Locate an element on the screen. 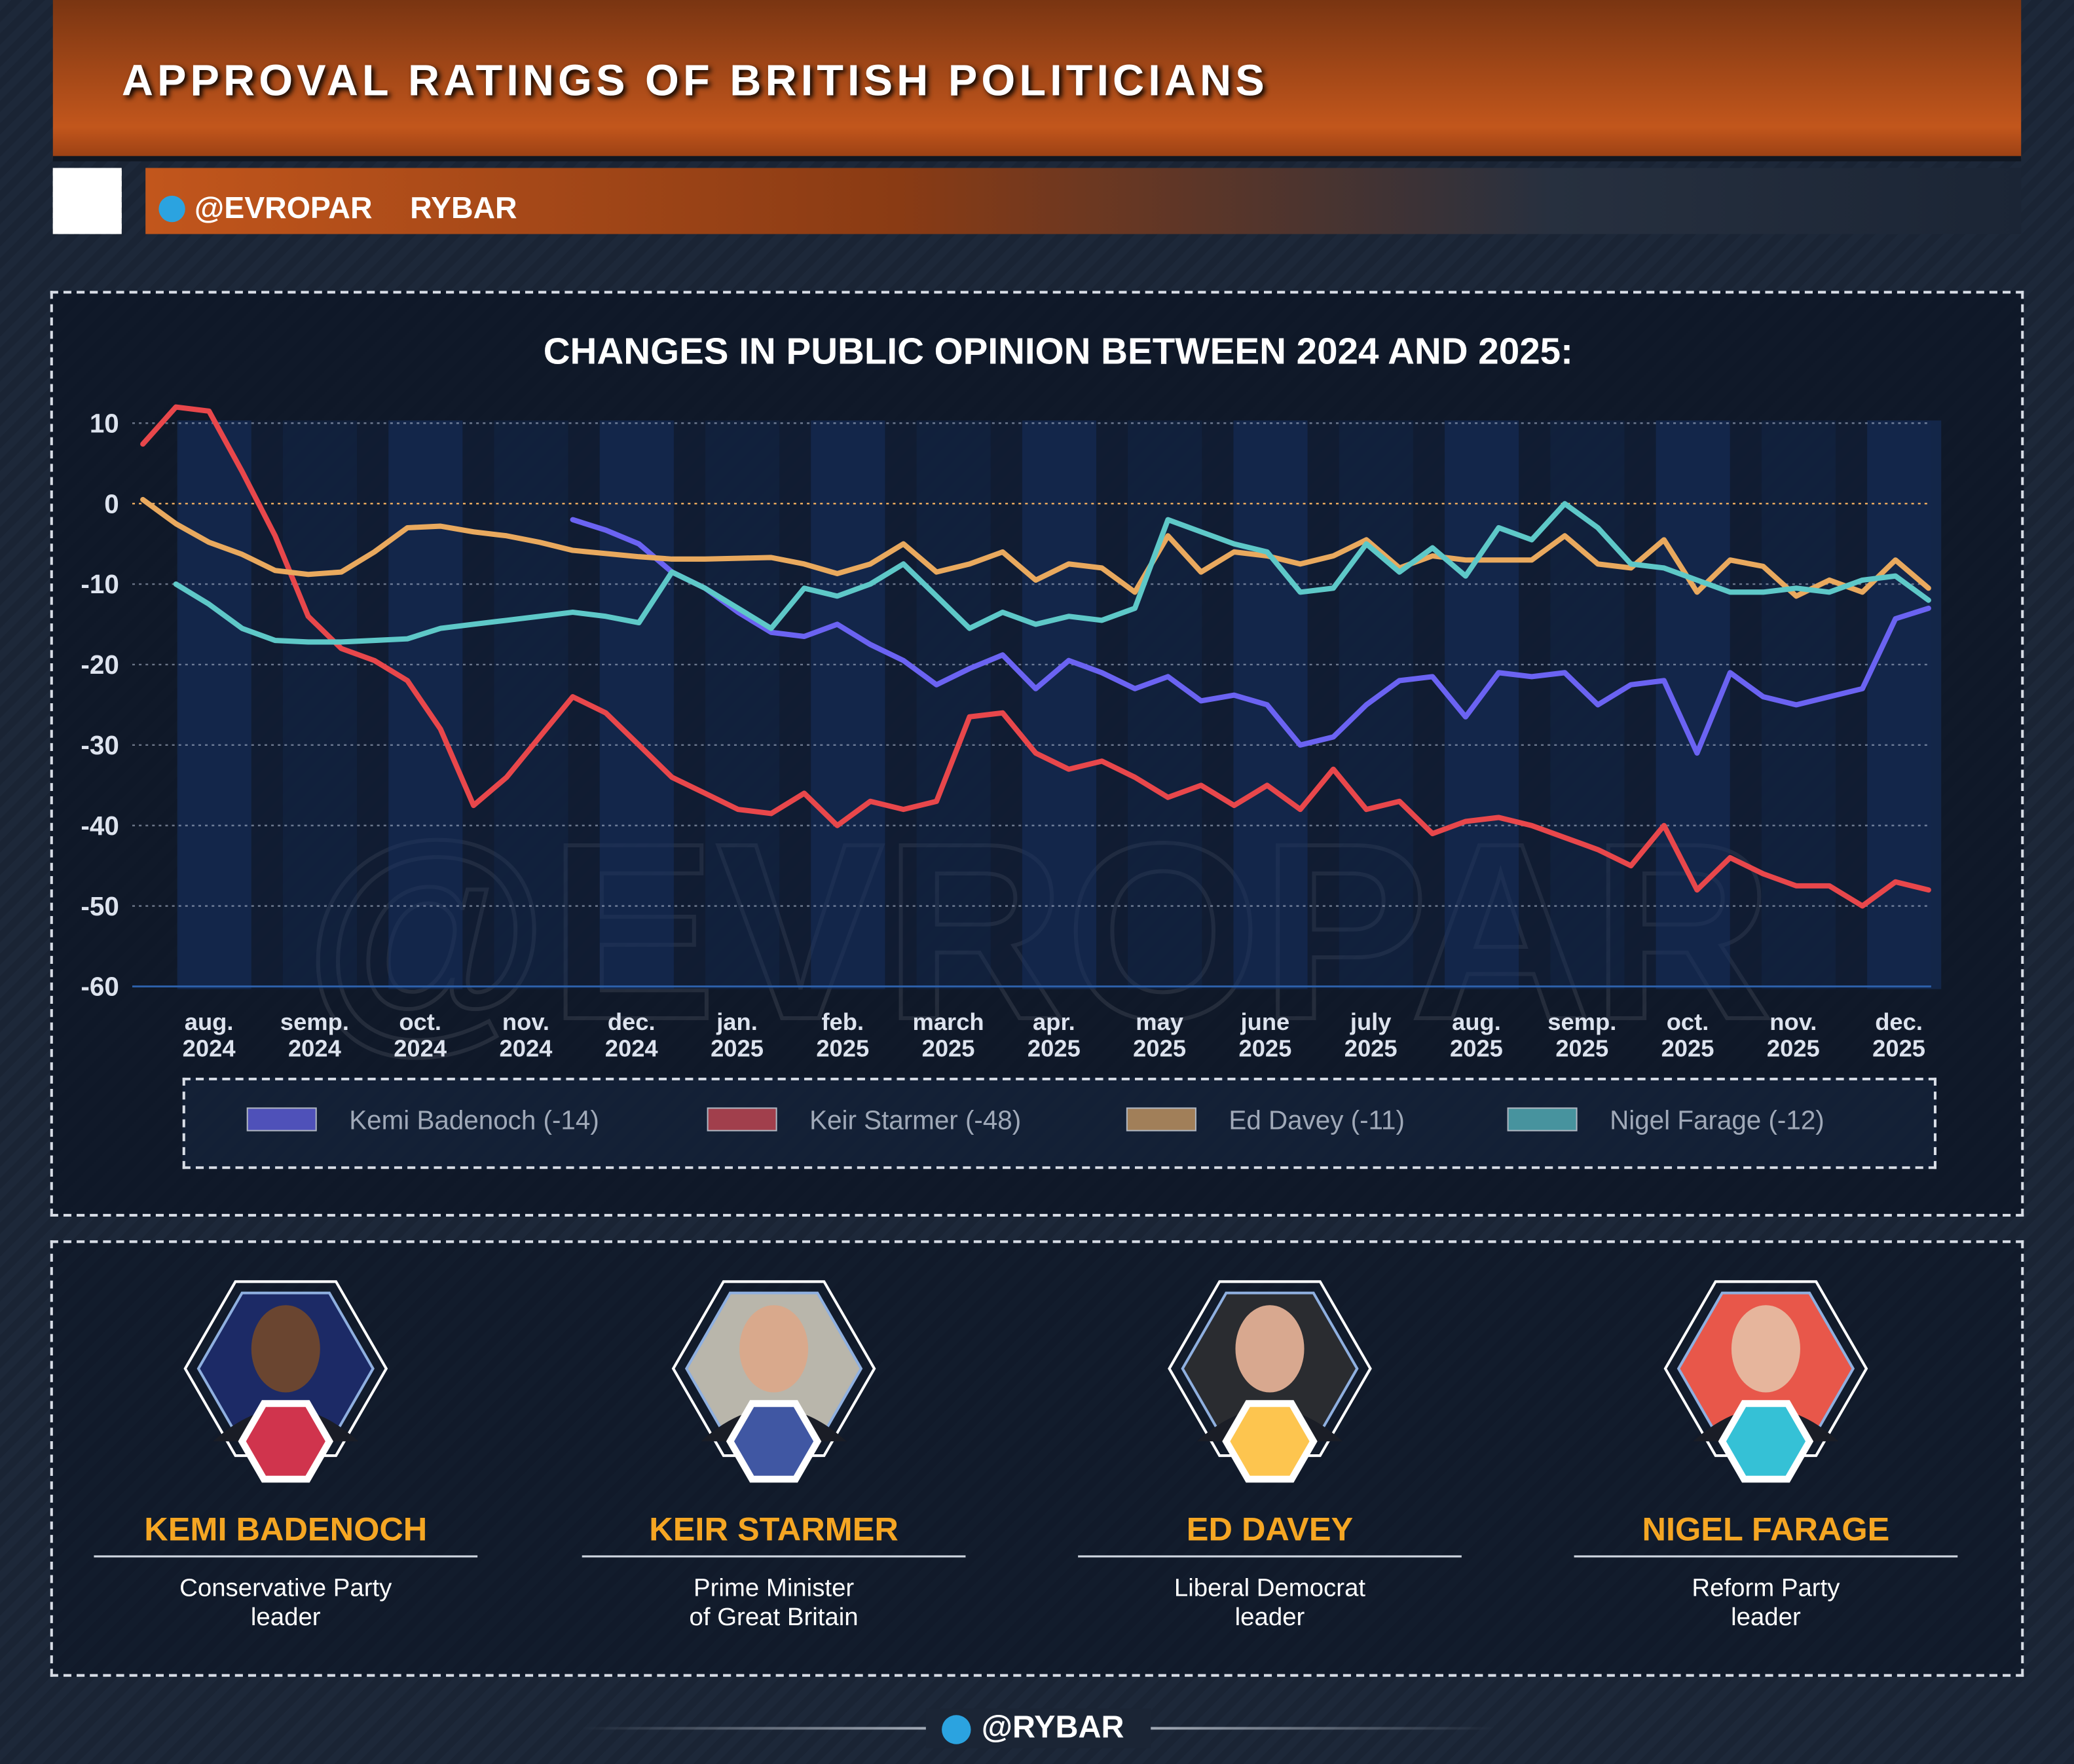  y-tick-label: -50 is located at coordinates (100, 906).